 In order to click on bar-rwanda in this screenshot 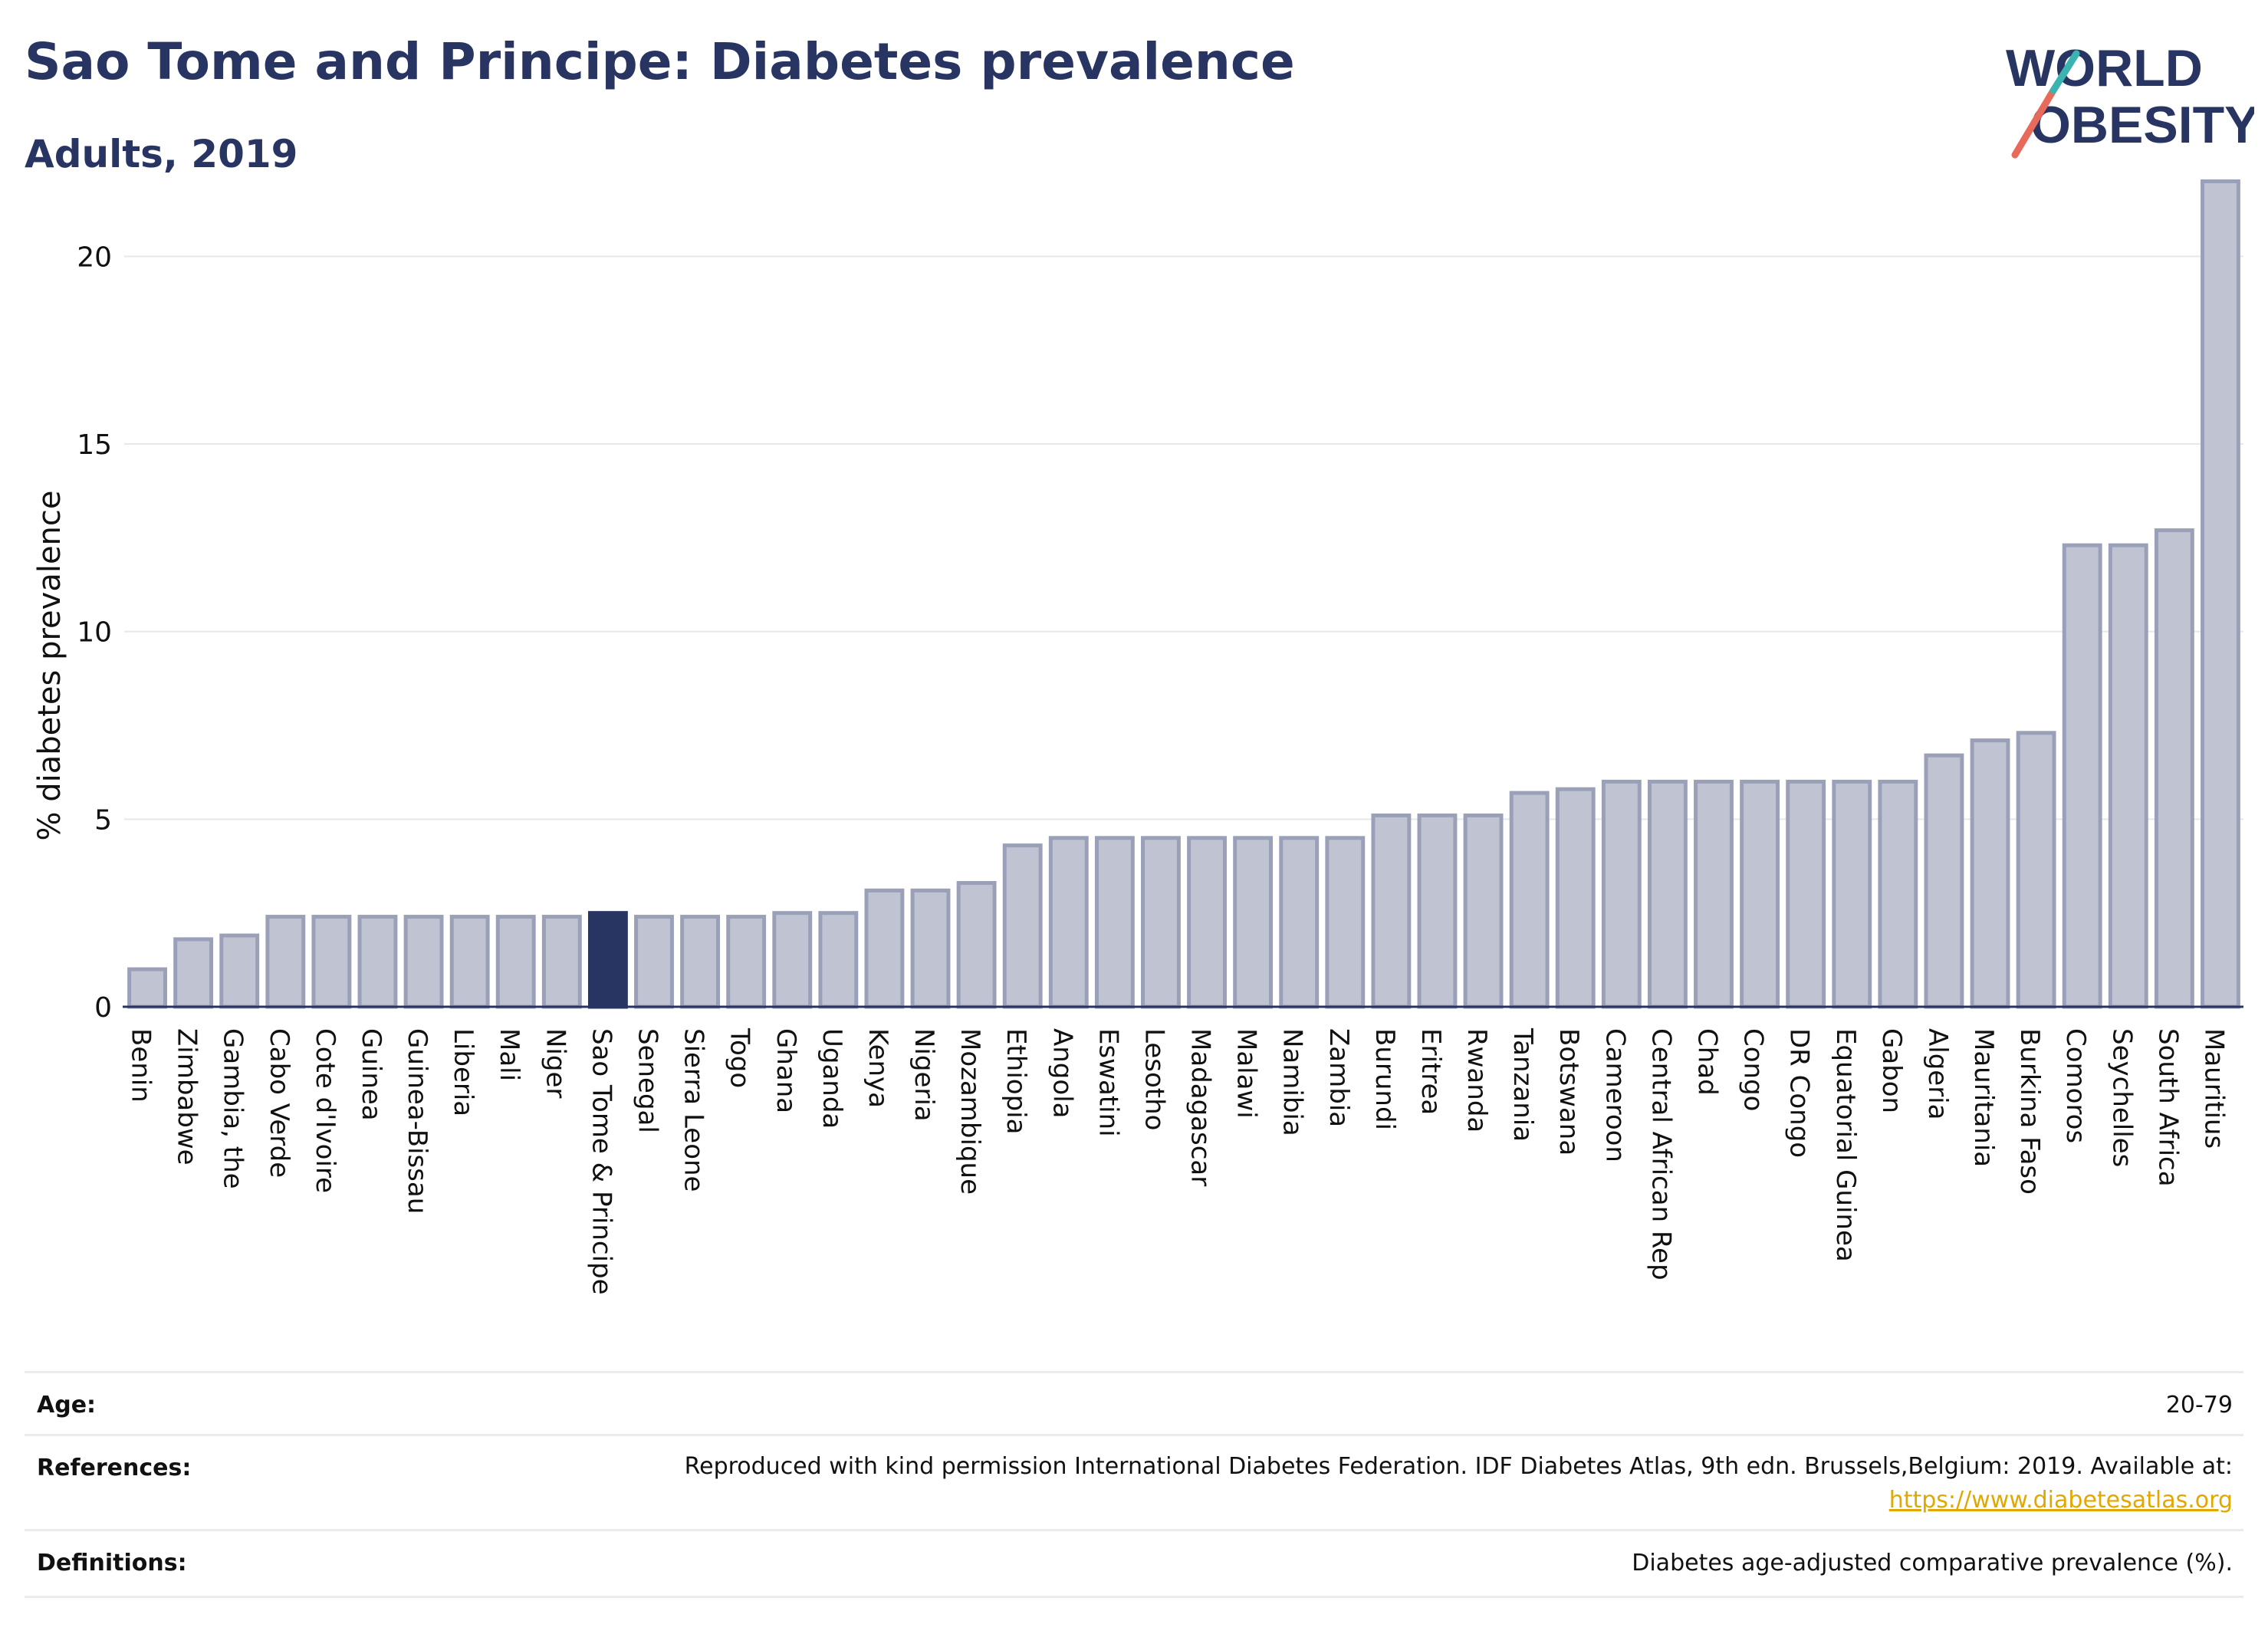, I will do `click(1483, 911)`.